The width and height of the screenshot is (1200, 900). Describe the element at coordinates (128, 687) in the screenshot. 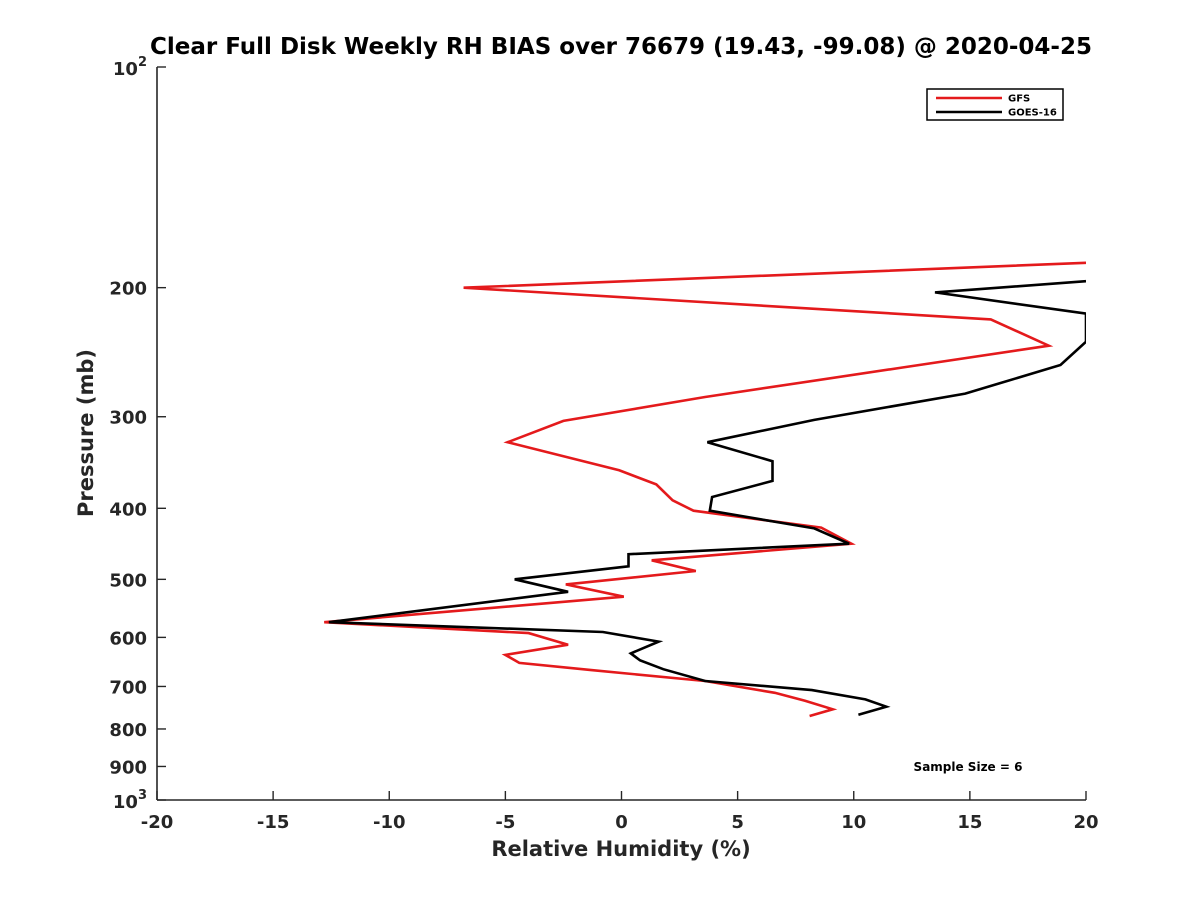

I see `y-tick-label: 700` at that location.